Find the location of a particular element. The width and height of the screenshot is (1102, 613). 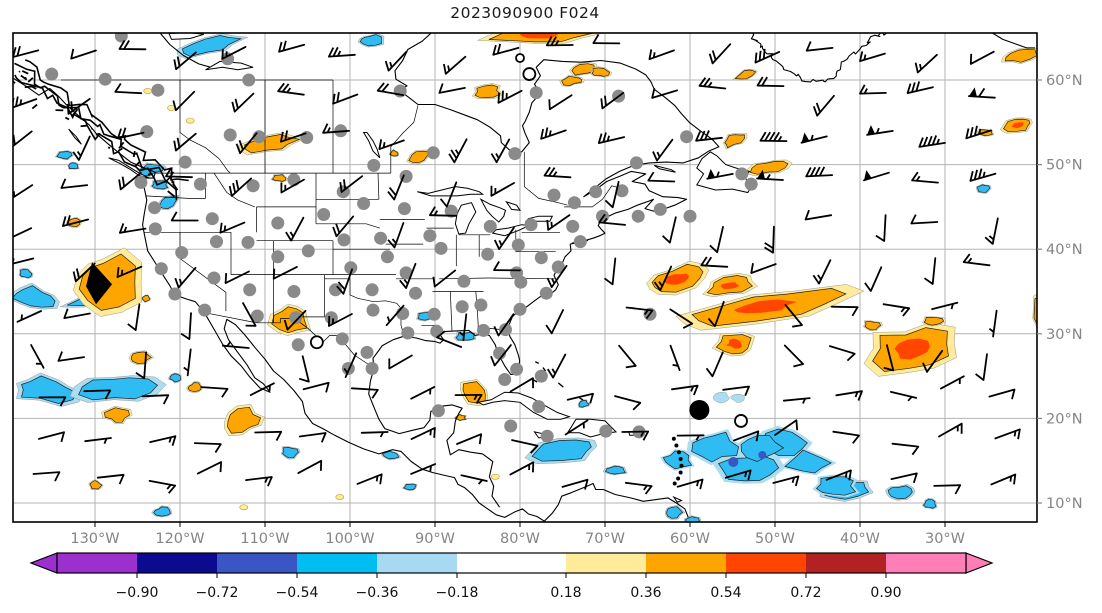

colorbar-tick-label: −0.36 is located at coordinates (377, 593).